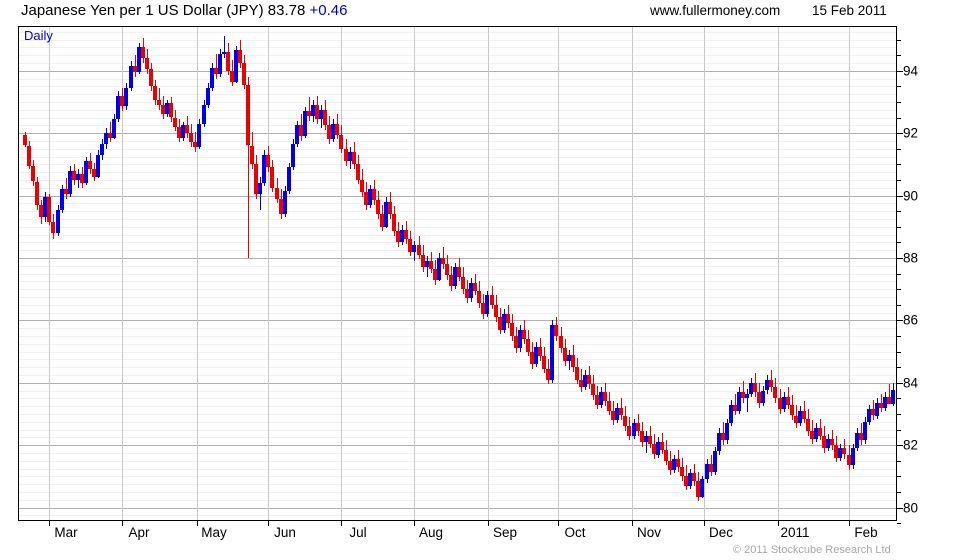 This screenshot has height=560, width=980. I want to click on copyright-label: © 2011 Stockcube Research Ltd, so click(812, 550).